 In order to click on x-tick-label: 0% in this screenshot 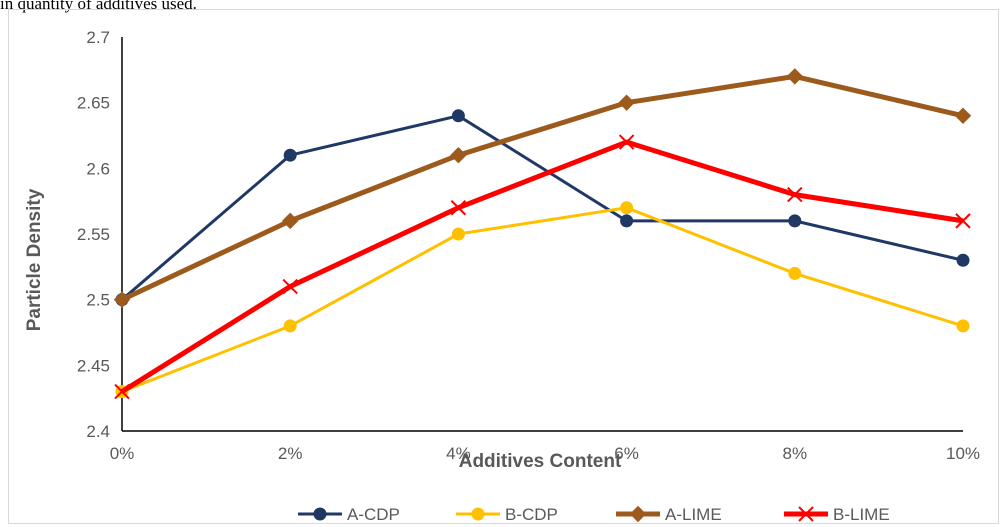, I will do `click(122, 453)`.